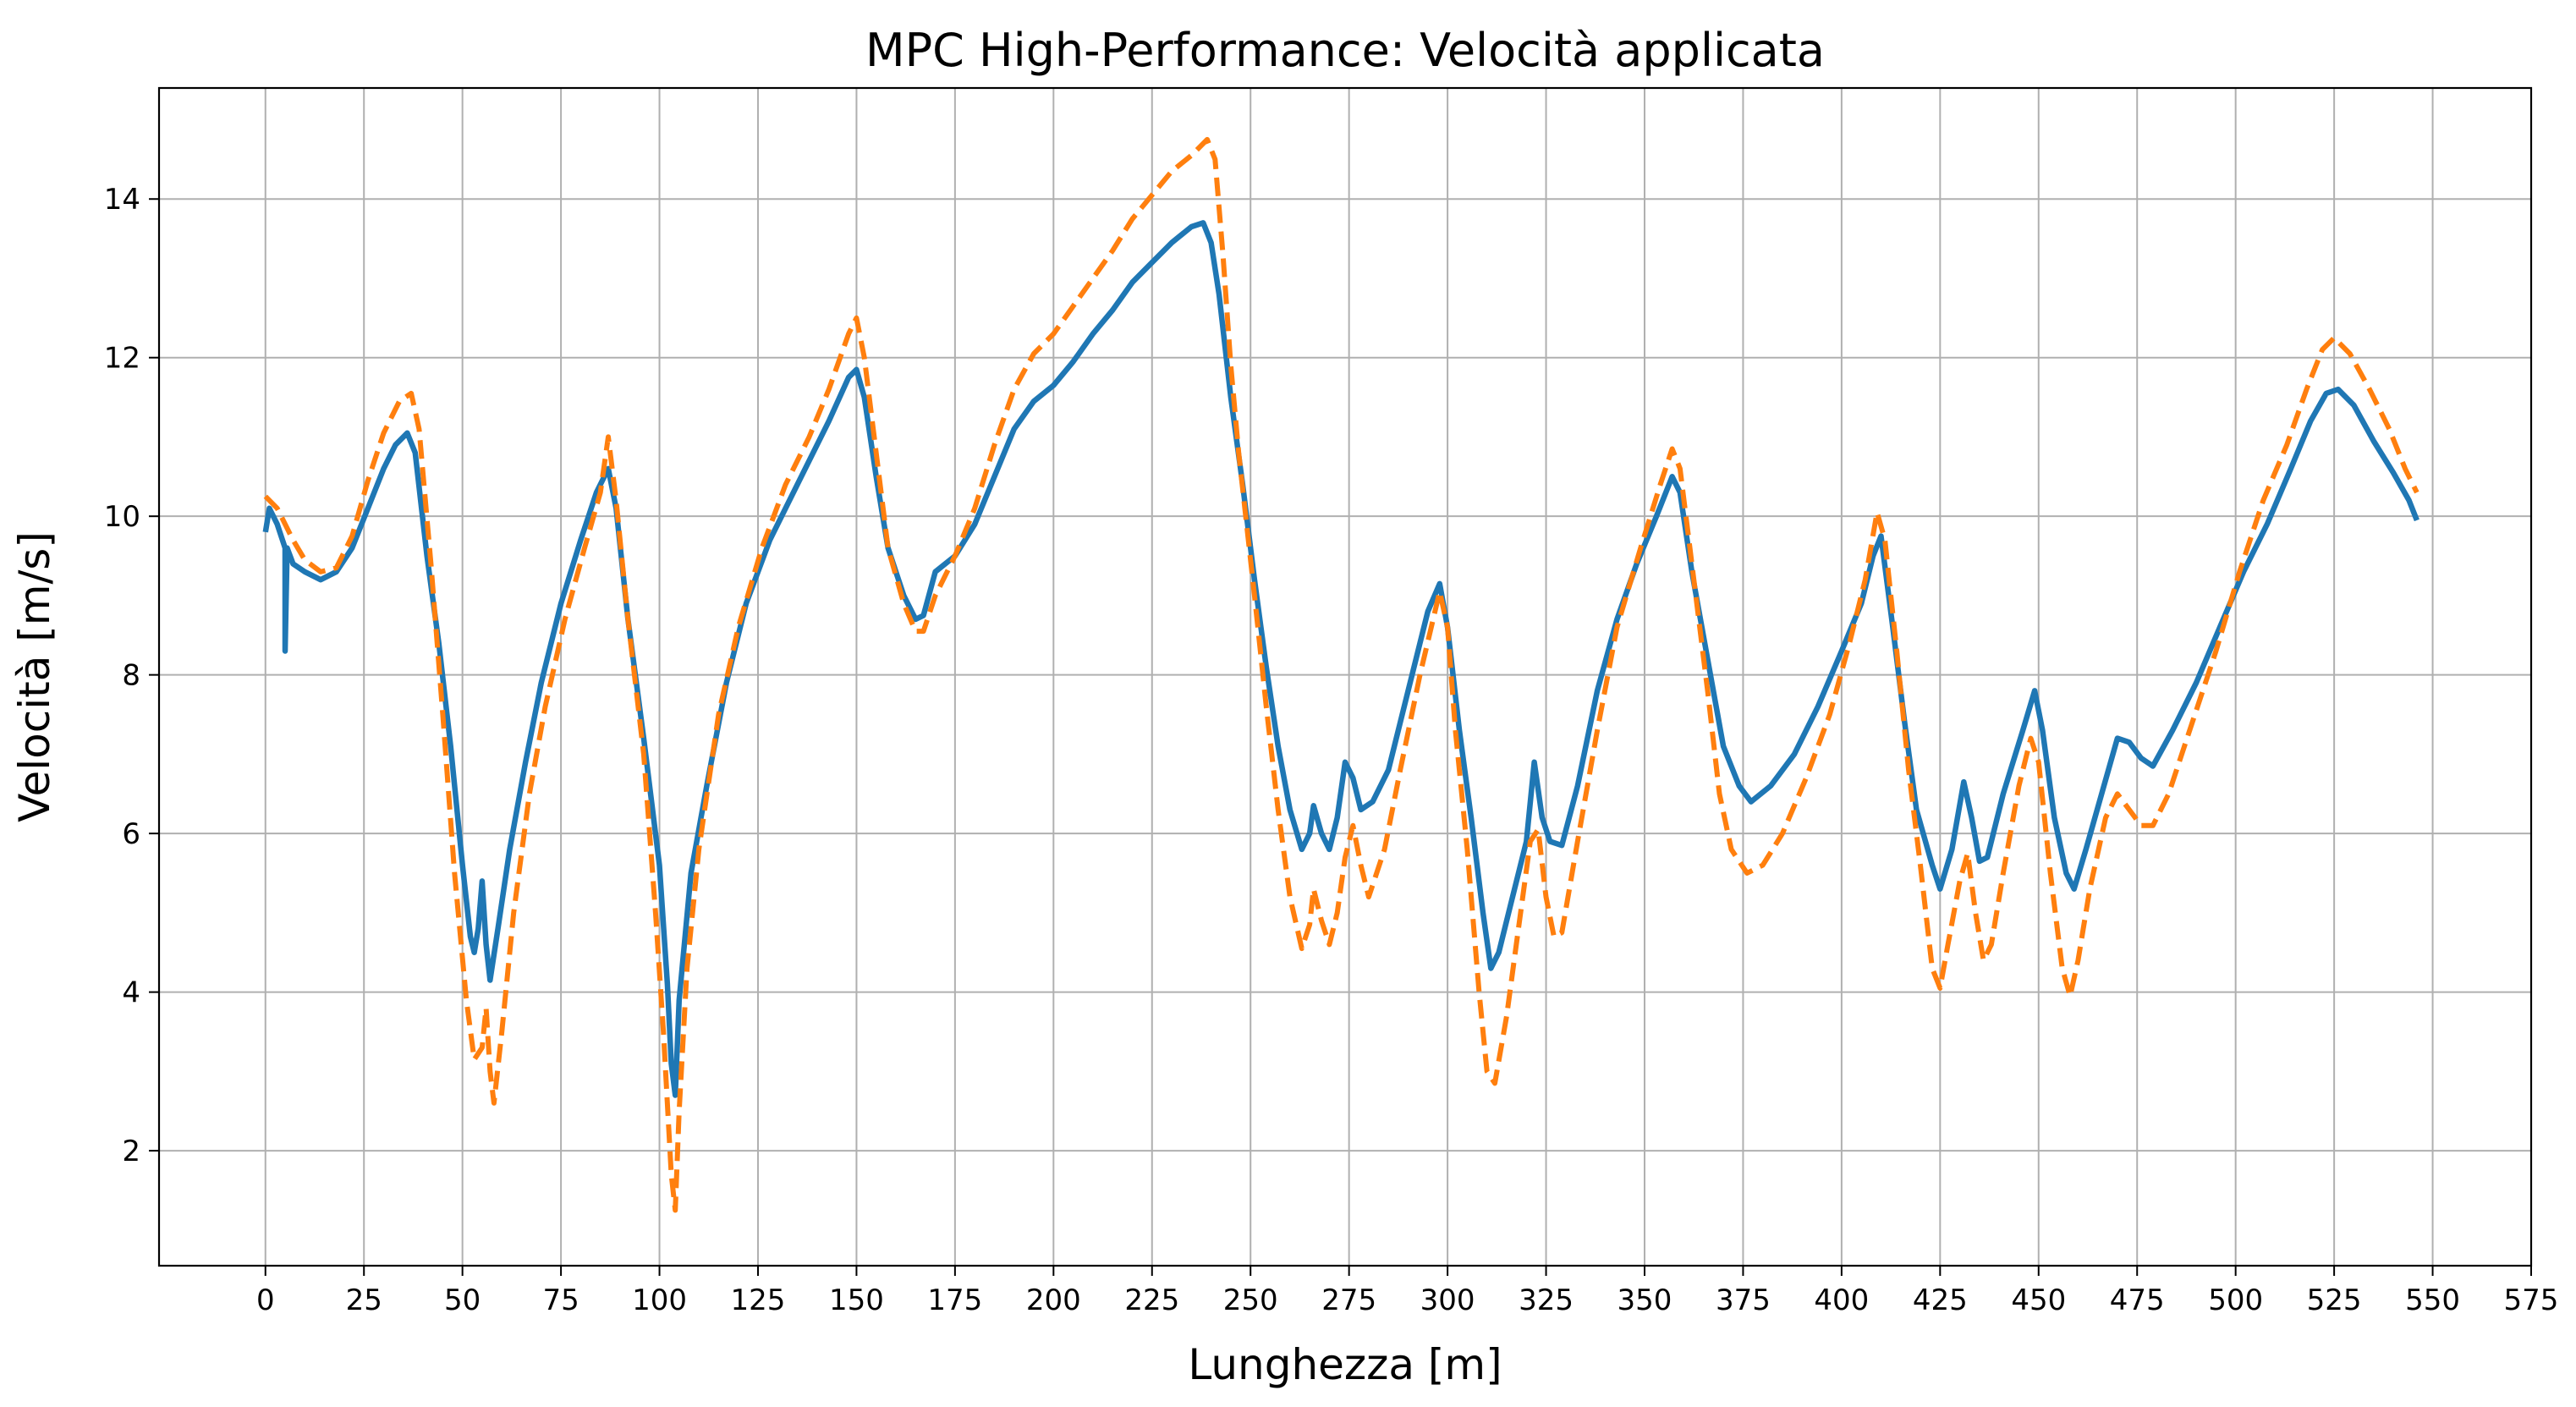  I want to click on x-tick-label: 0, so click(265, 1300).